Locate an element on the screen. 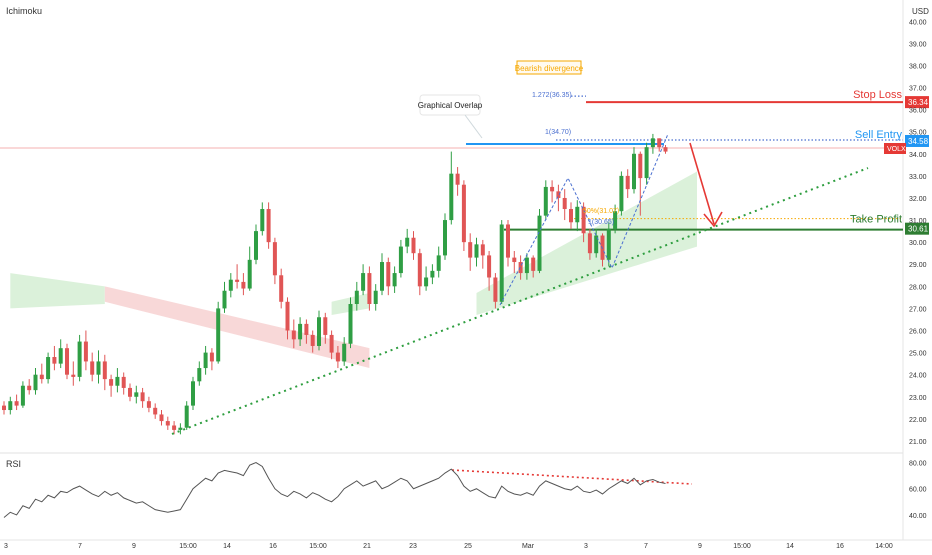  stop-loss-price-tag: 36.34 is located at coordinates (917, 102).